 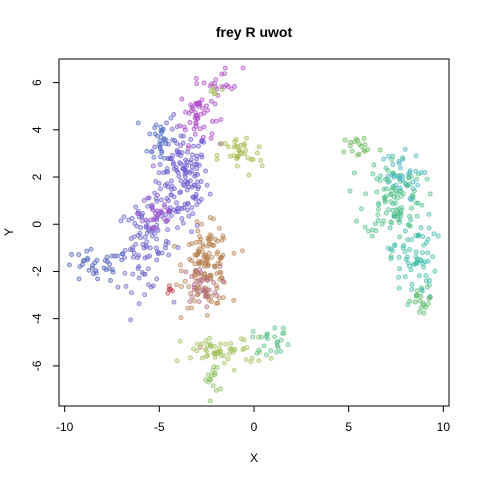 I want to click on y-tick-label: 0, so click(x=37, y=224).